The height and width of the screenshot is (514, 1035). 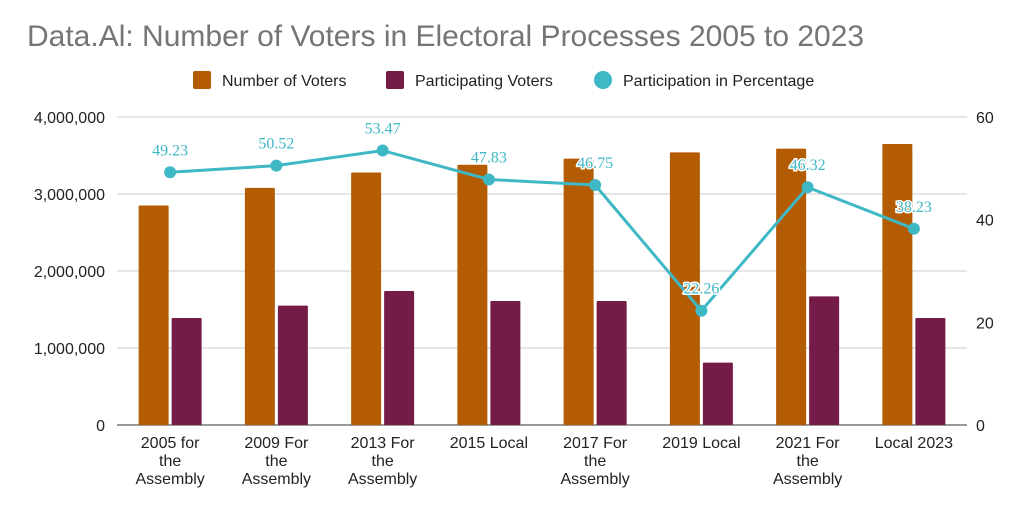 What do you see at coordinates (980, 426) in the screenshot?
I see `right-y-tick-label: 0` at bounding box center [980, 426].